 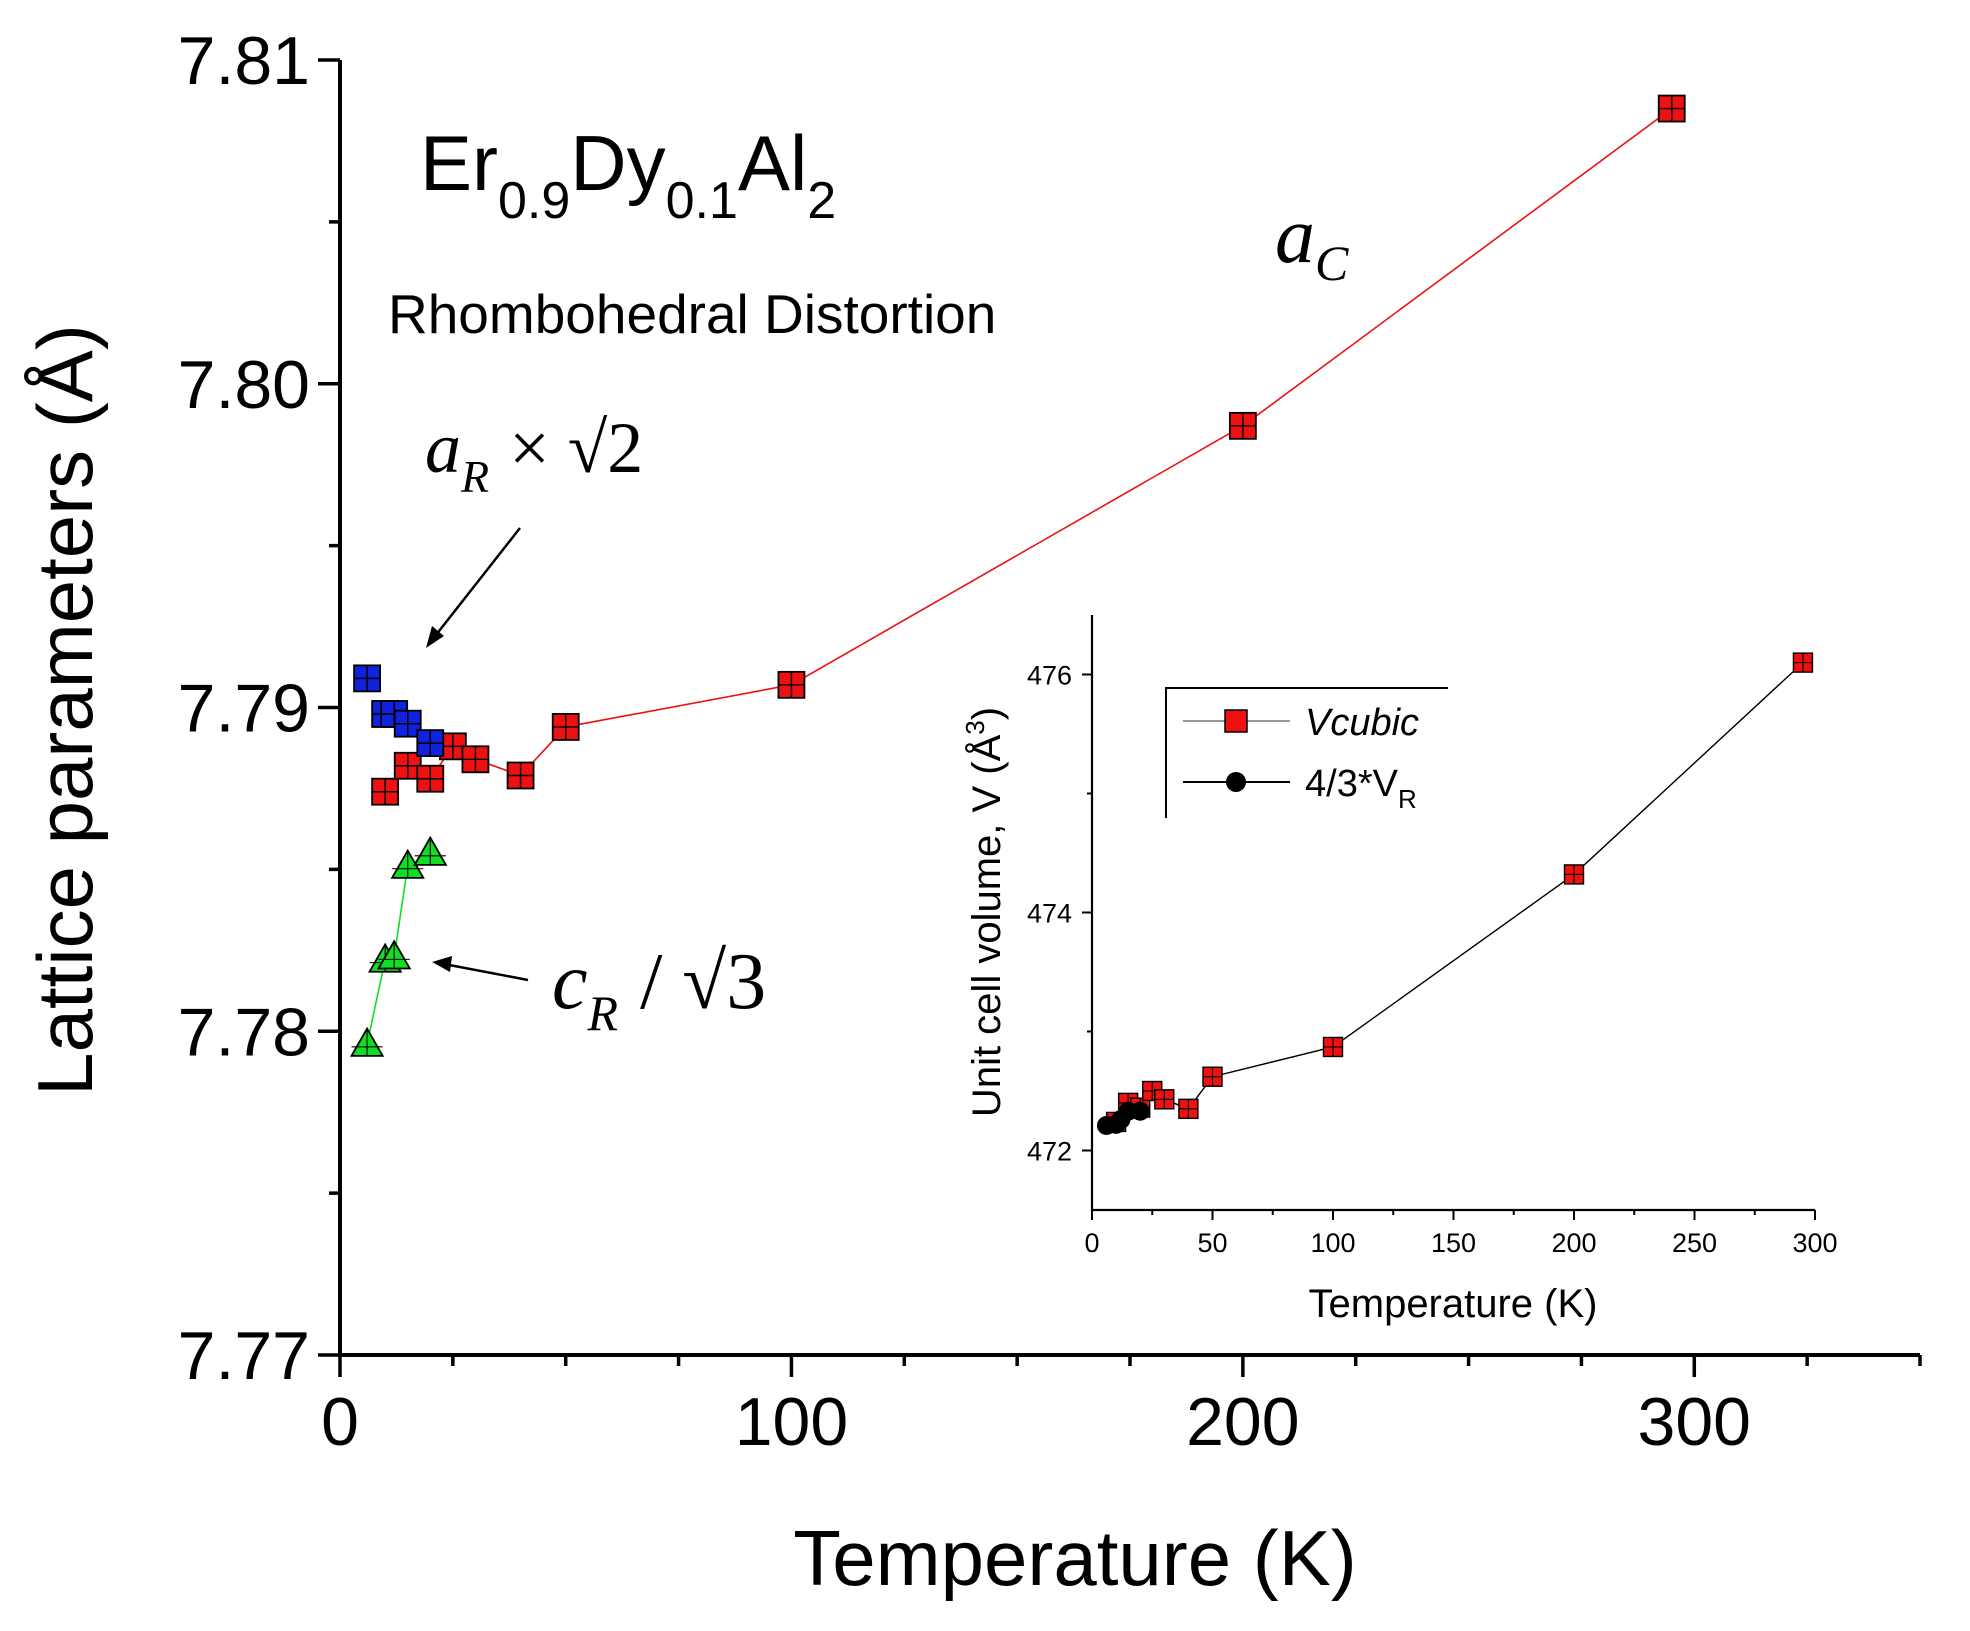 I want to click on formula-title: Er0.9Dy0.1Al2, so click(x=628, y=174).